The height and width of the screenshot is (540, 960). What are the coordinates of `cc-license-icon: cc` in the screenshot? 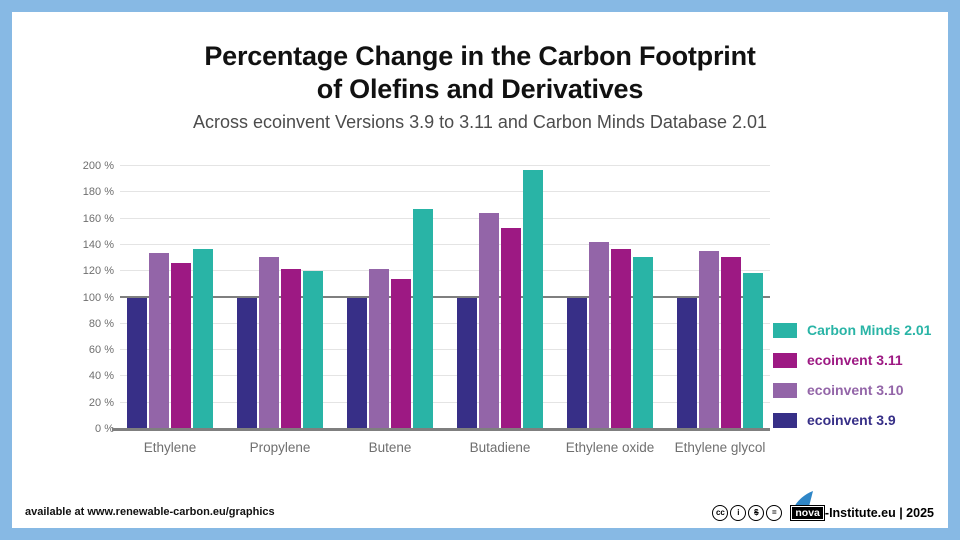 It's located at (720, 513).